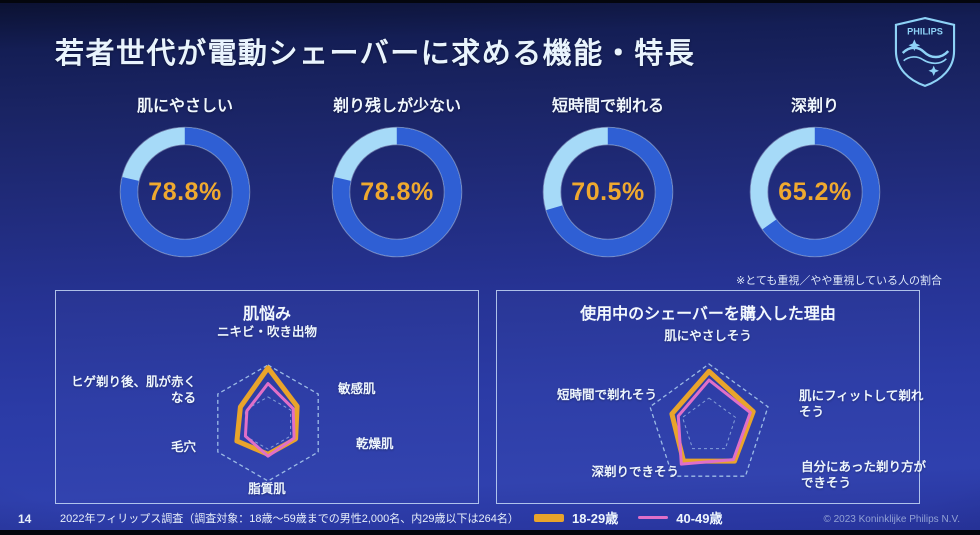 This screenshot has height=535, width=980. I want to click on donut-value: 65.2%, so click(815, 191).